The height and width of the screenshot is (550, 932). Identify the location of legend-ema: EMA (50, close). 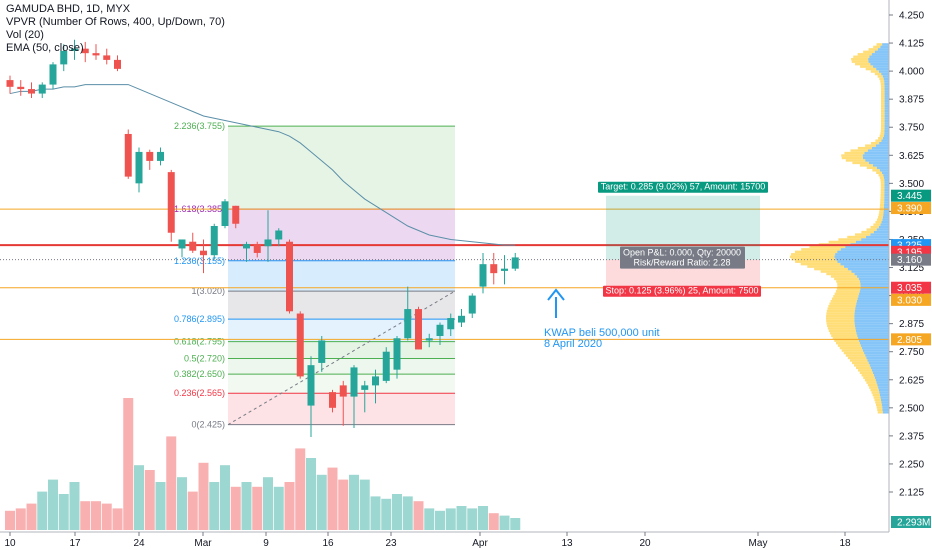
(45, 48).